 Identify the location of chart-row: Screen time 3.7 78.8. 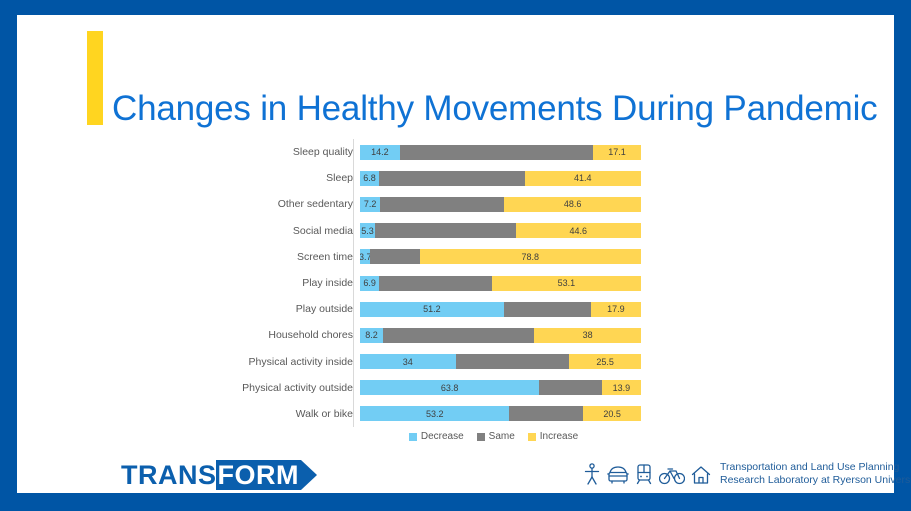
(432, 257).